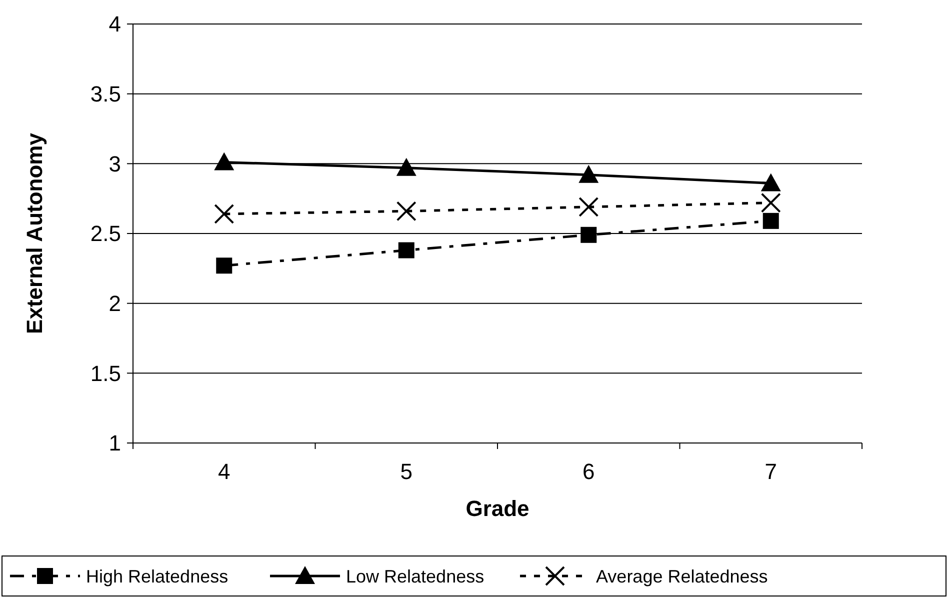 Image resolution: width=950 pixels, height=608 pixels. What do you see at coordinates (114, 443) in the screenshot?
I see `y-tick-label: 1` at bounding box center [114, 443].